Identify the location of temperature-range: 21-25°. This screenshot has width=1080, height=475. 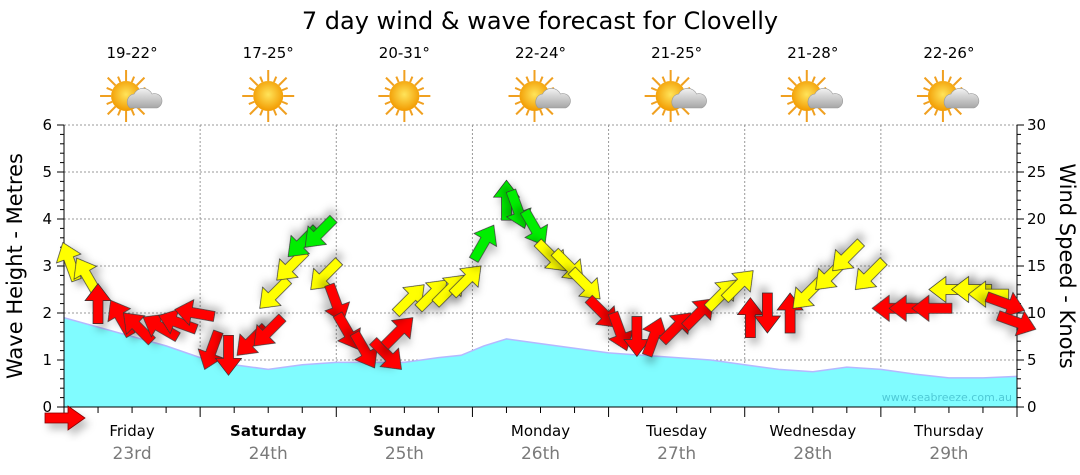
(676, 53).